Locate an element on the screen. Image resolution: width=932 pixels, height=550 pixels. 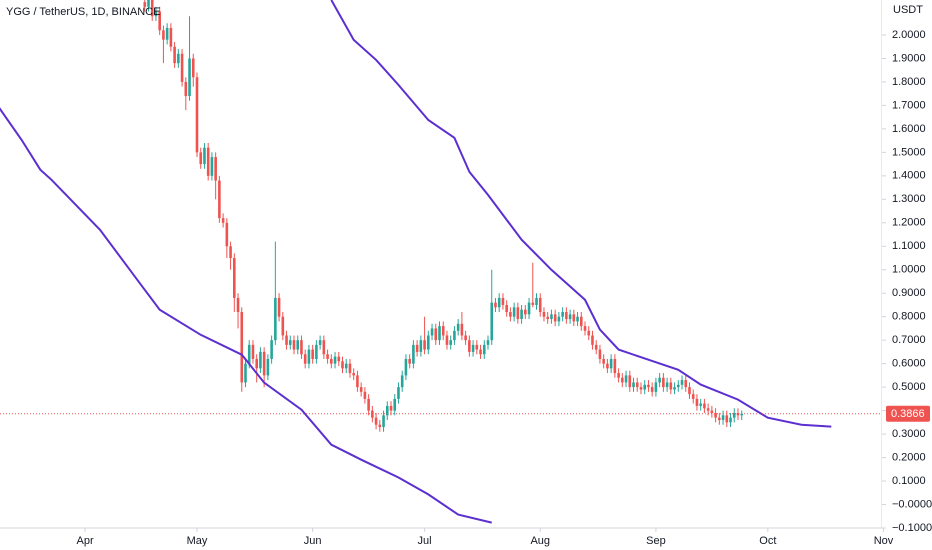
last-price-box is located at coordinates (908, 413).